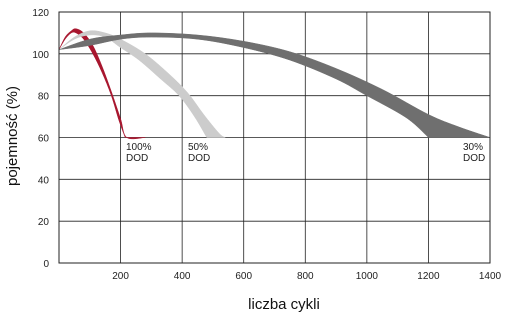  Describe the element at coordinates (44, 180) in the screenshot. I see `y-tick-label: 40` at that location.